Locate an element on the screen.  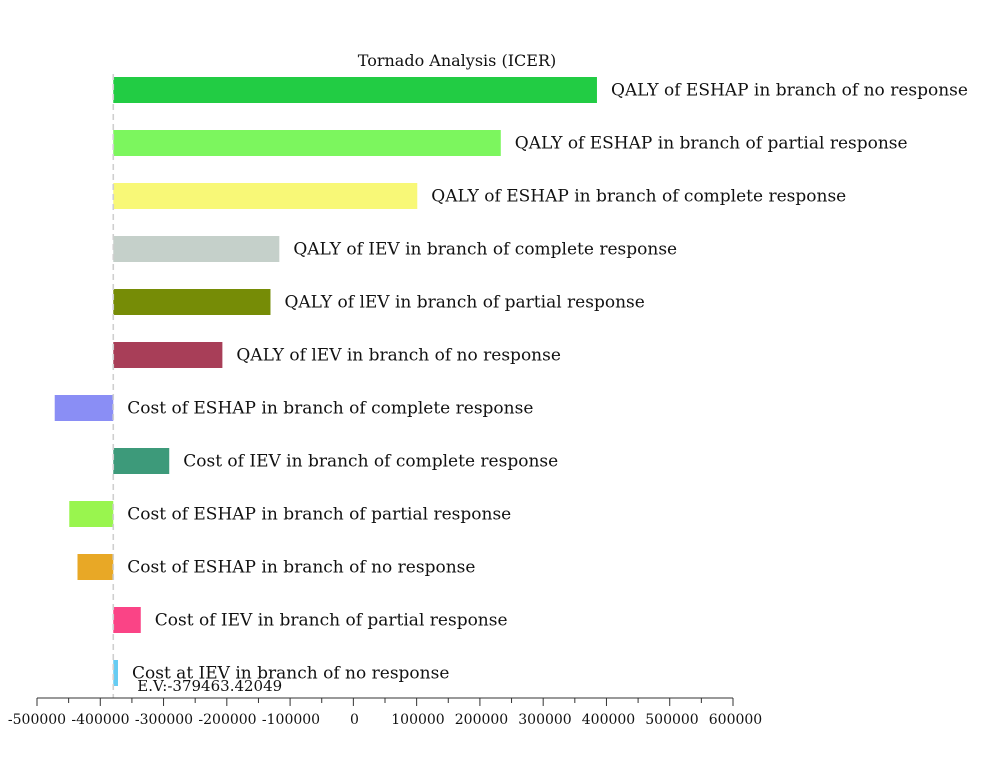
x-tick-label: -400000 is located at coordinates (100, 720).